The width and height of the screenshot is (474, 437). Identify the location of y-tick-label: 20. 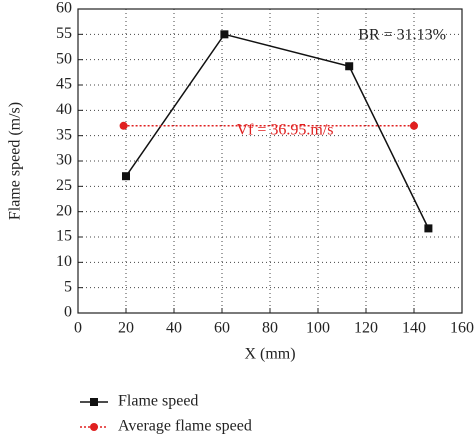
(64, 210).